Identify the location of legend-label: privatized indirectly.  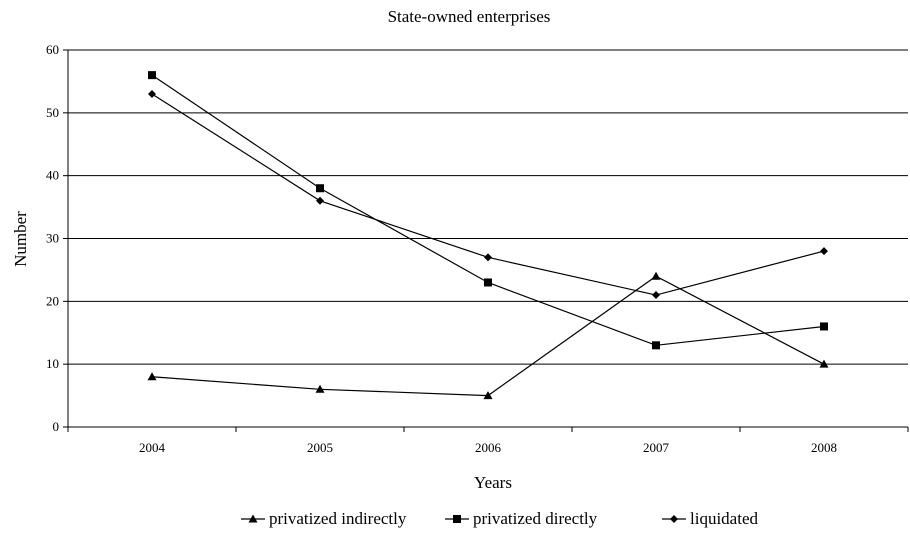
(338, 518).